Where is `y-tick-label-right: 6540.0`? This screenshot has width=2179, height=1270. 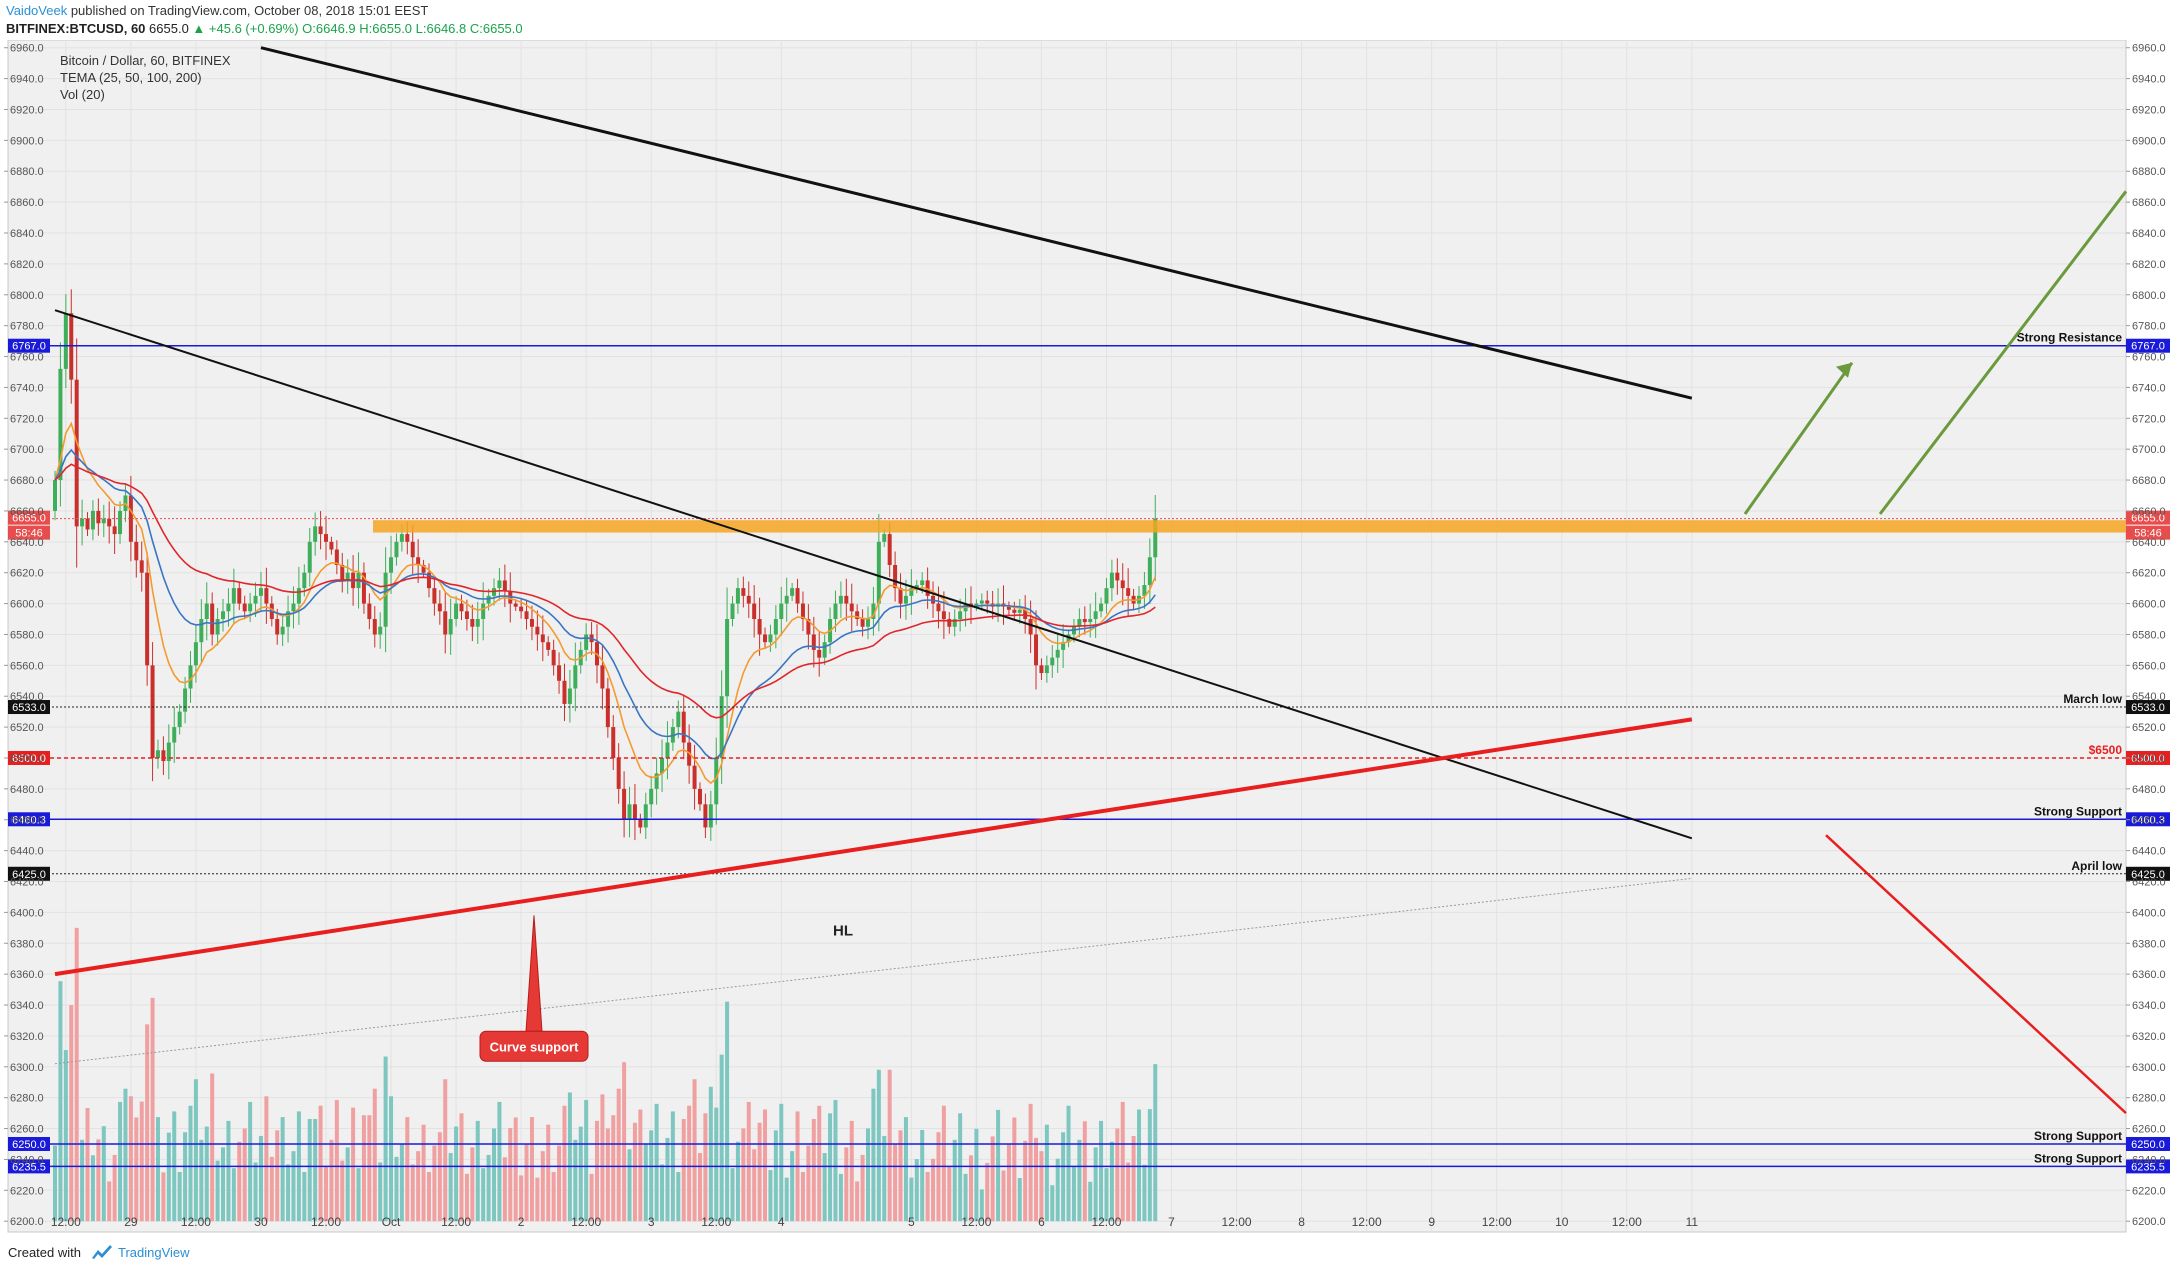 y-tick-label-right: 6540.0 is located at coordinates (2149, 697).